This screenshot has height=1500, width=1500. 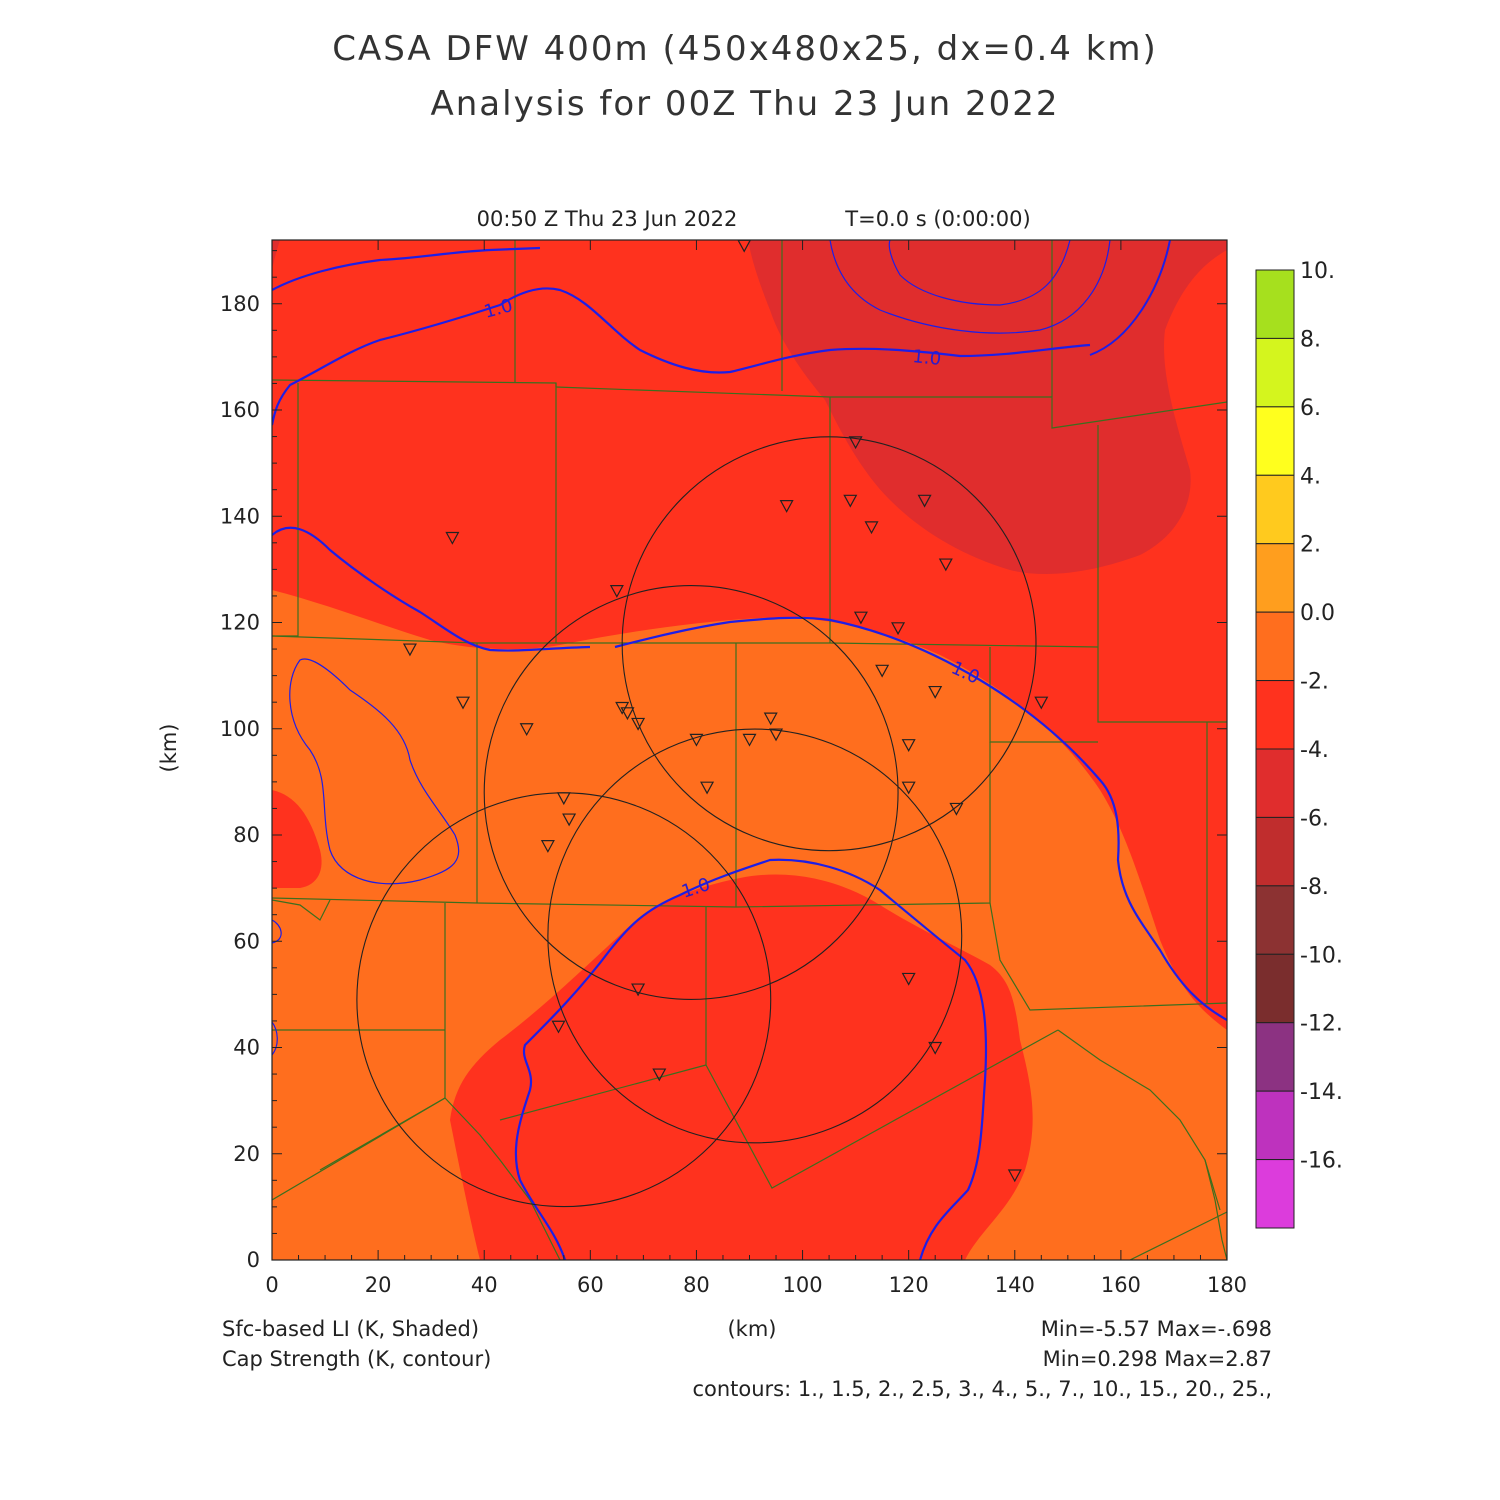 What do you see at coordinates (1317, 613) in the screenshot?
I see `colorbar-label: 0.0` at bounding box center [1317, 613].